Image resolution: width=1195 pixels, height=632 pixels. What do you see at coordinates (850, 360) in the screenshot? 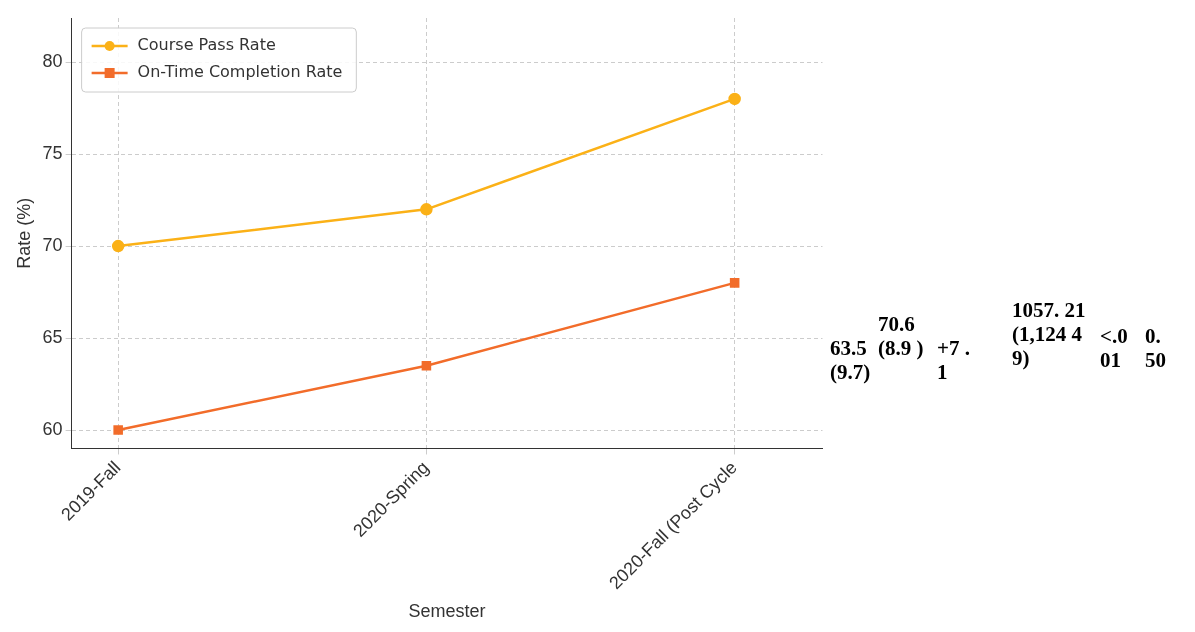
I see `text: 63.5 (9.7)` at bounding box center [850, 360].